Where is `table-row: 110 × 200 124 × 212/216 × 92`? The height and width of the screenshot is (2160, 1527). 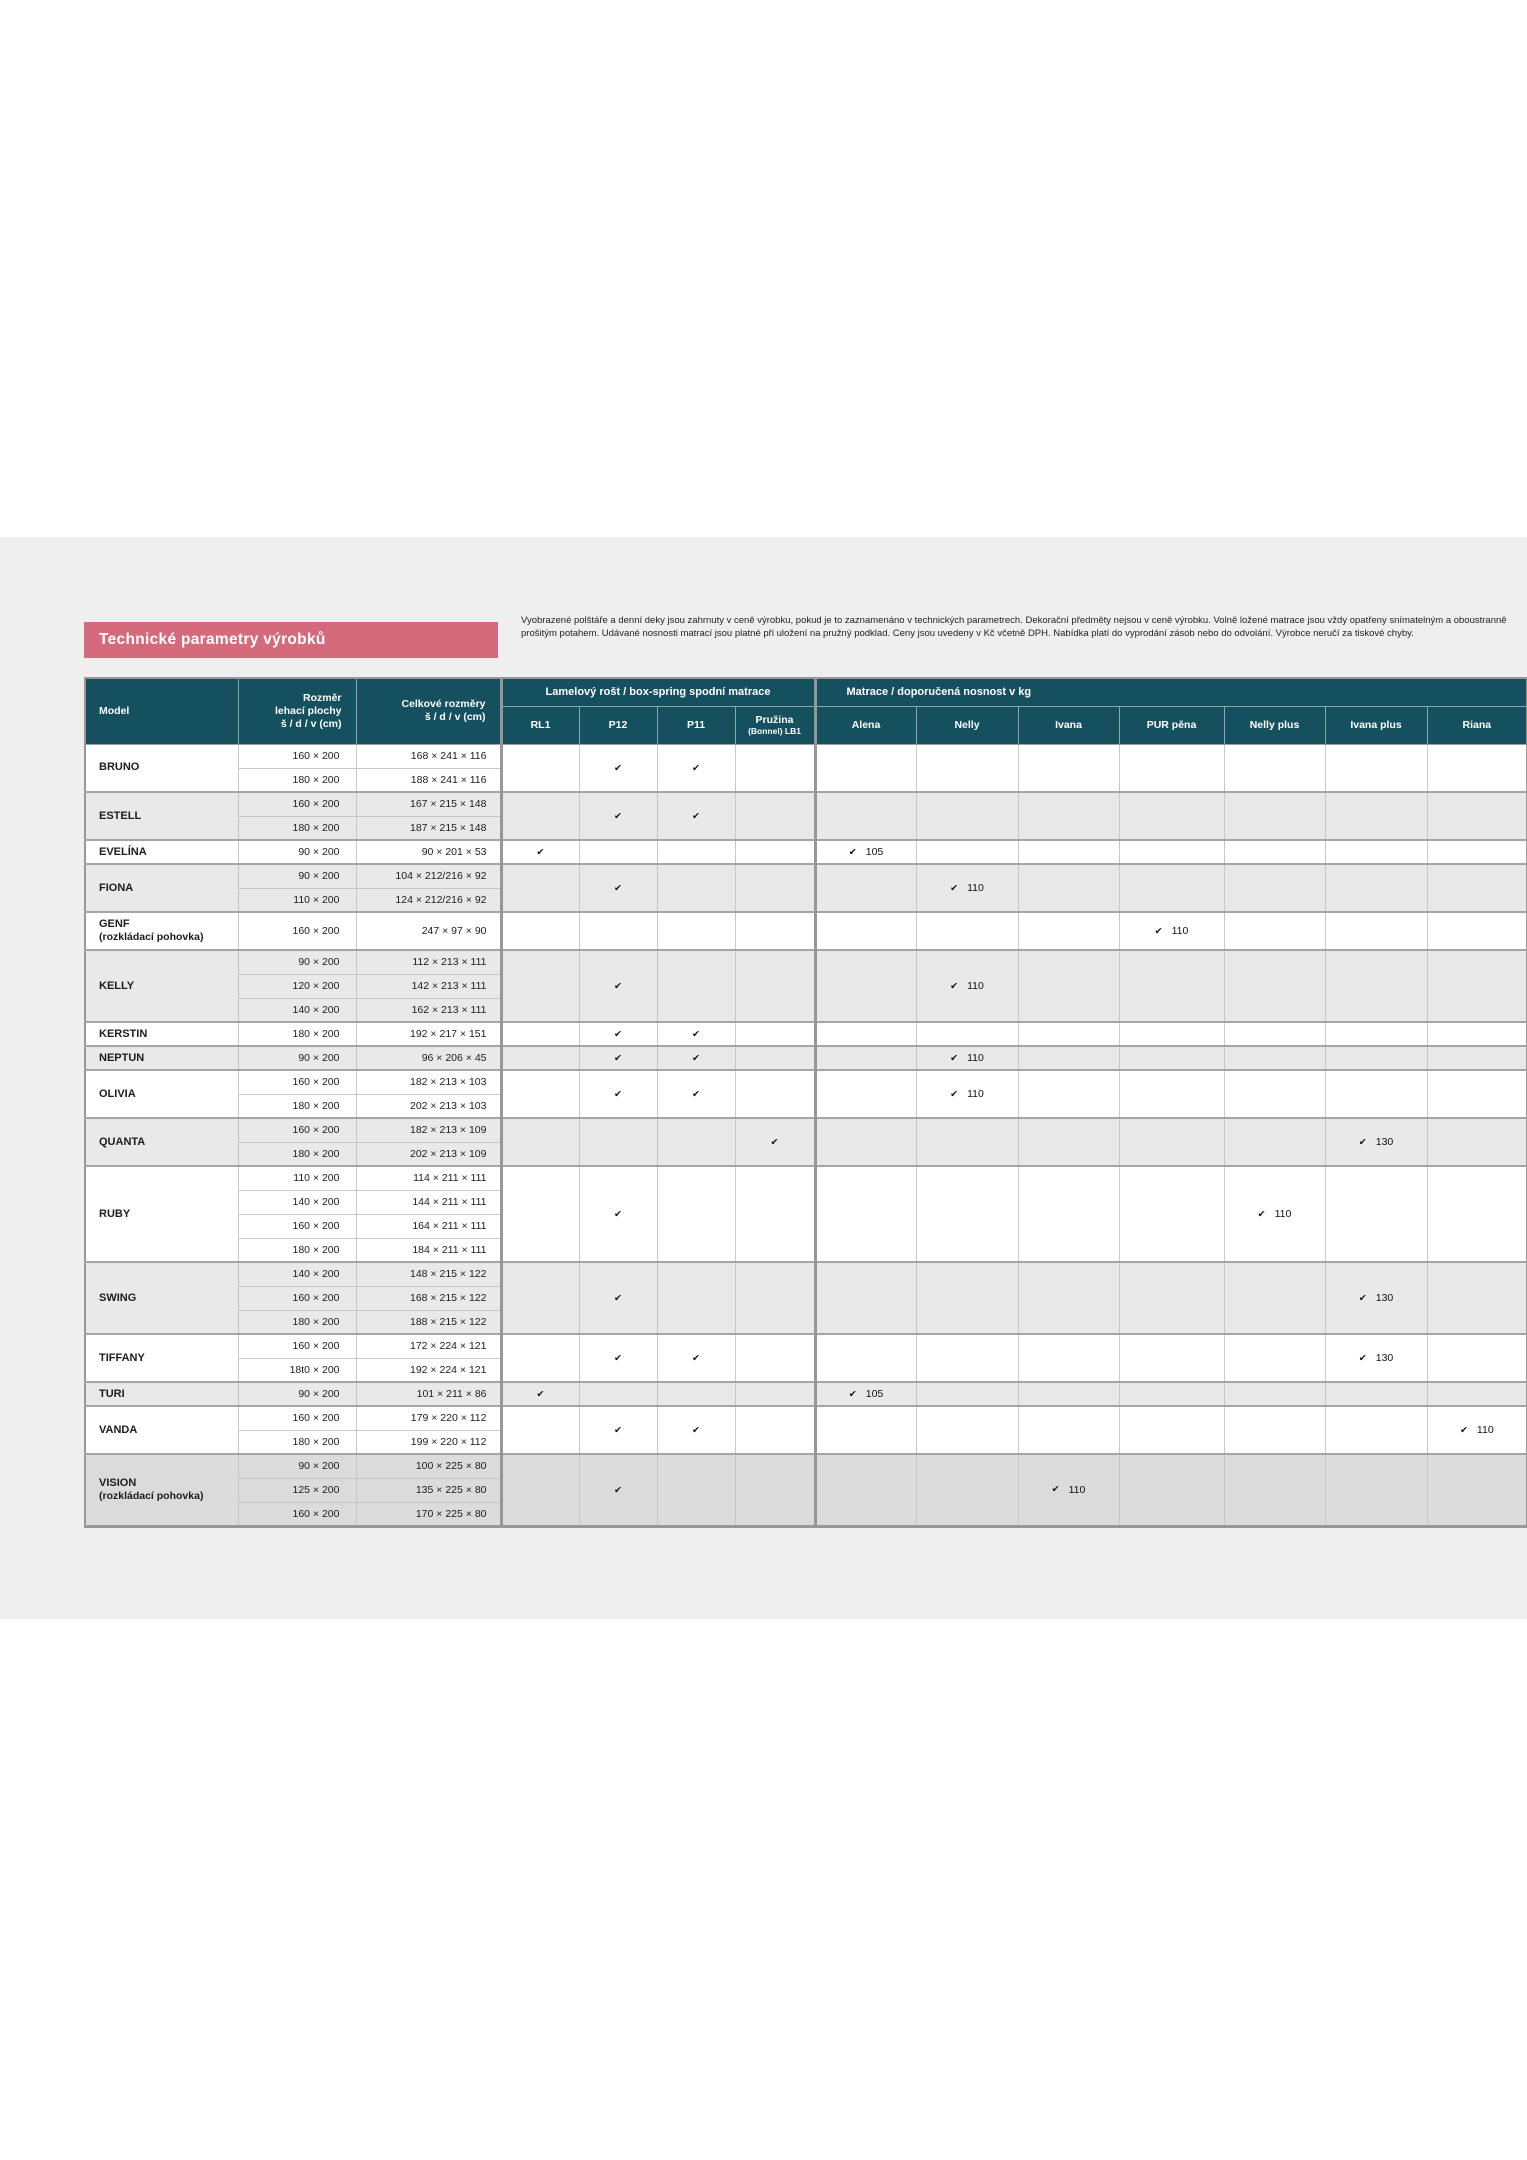 table-row: 110 × 200 124 × 212/216 × 92 is located at coordinates (806, 900).